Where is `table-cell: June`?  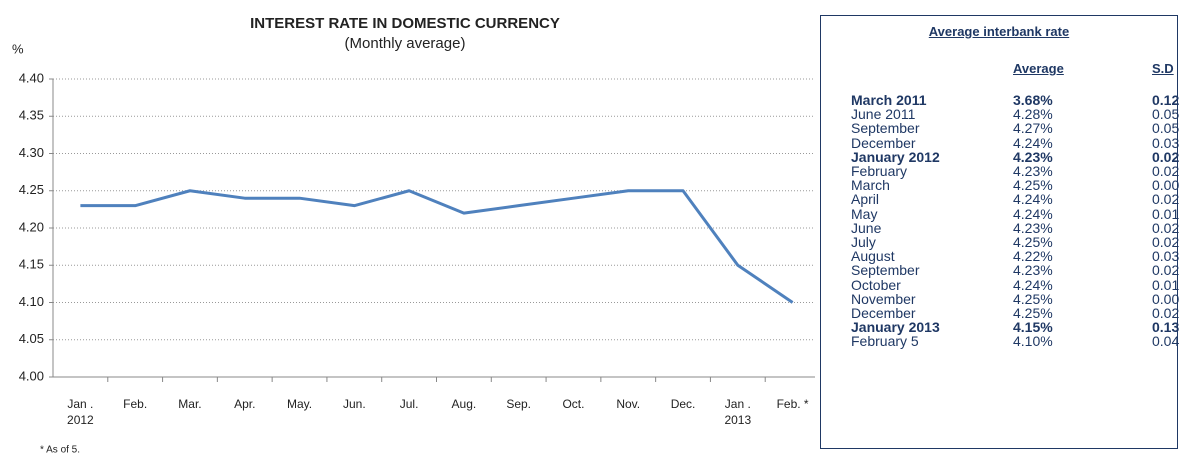 table-cell: June is located at coordinates (866, 227).